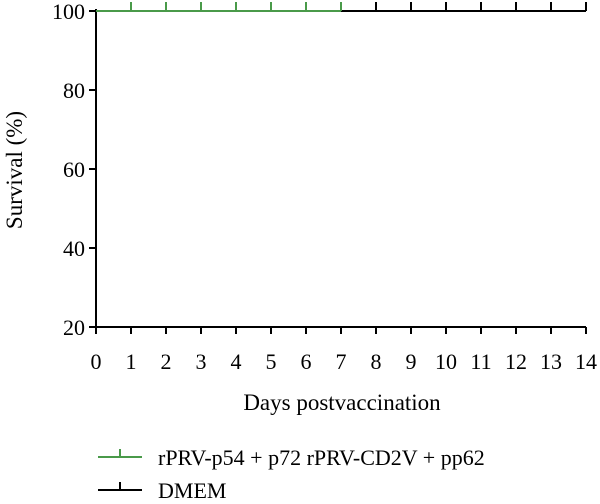 The image size is (600, 504). What do you see at coordinates (74, 90) in the screenshot?
I see `y-tick-label: 80` at bounding box center [74, 90].